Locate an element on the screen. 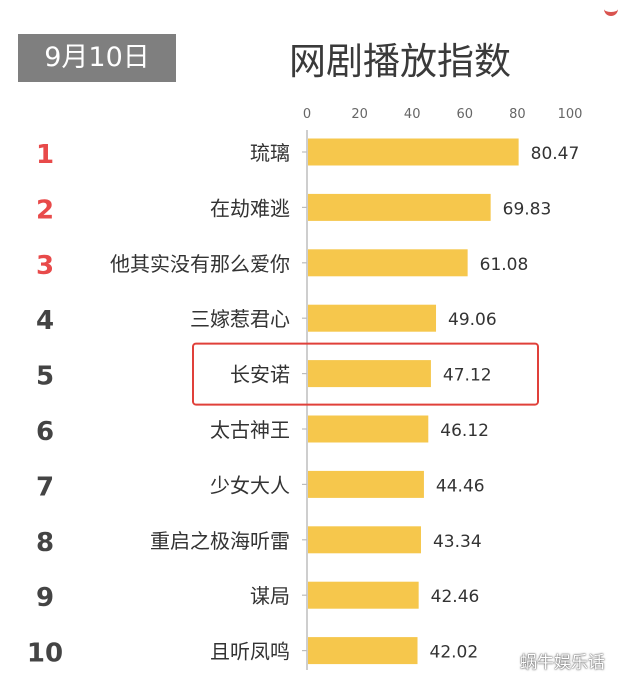 Image resolution: width=625 pixels, height=684 pixels. value-label: 42.46 is located at coordinates (455, 597).